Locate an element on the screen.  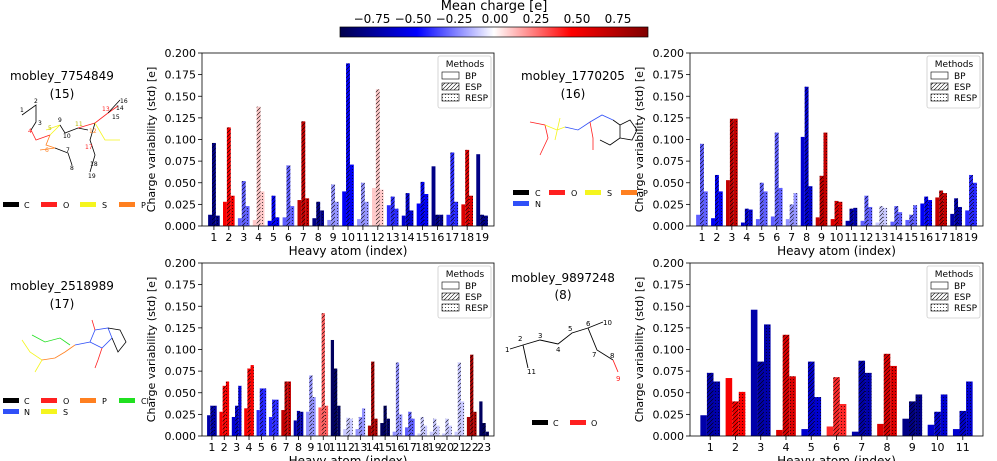
element-legend: C O P Cl N S is located at coordinates (76, 407).